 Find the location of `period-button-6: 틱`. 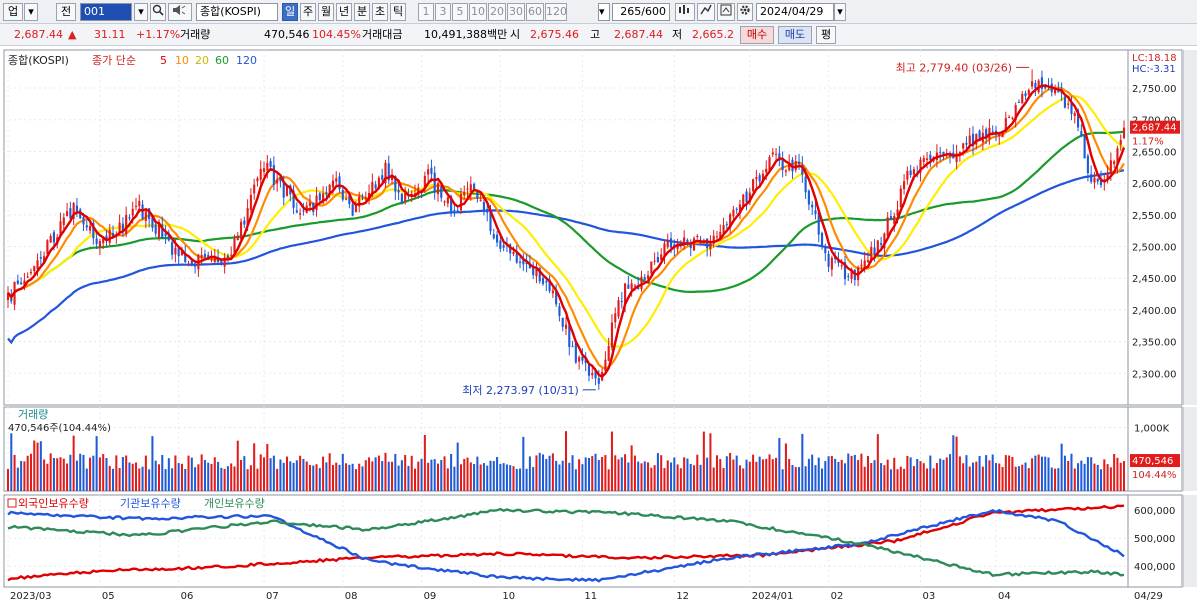

period-button-6: 틱 is located at coordinates (398, 12).